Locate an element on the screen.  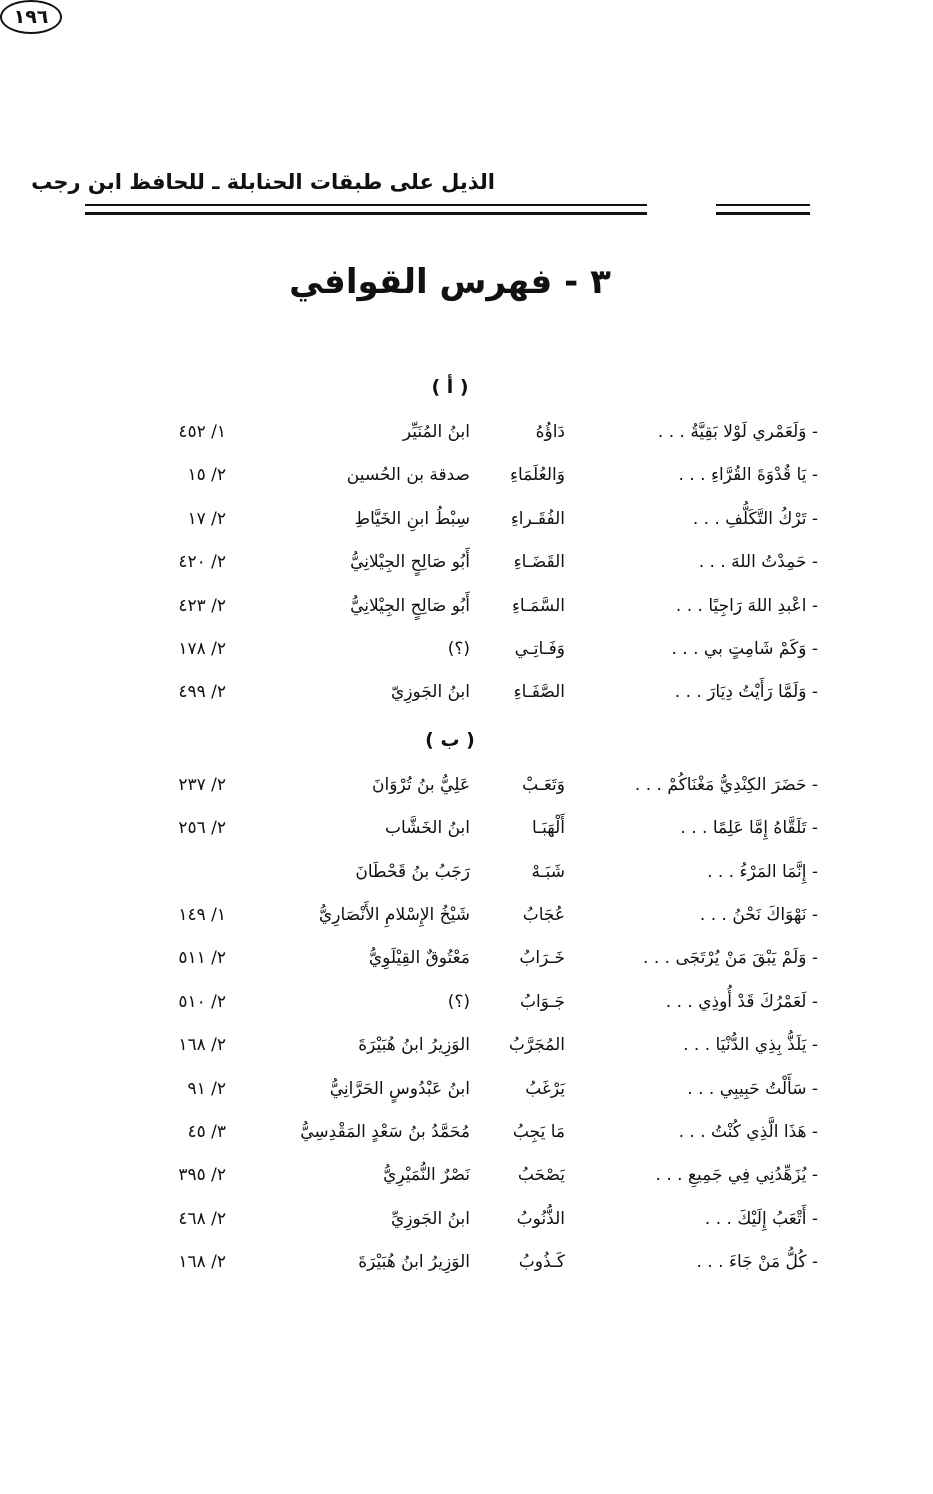
poet: شَيْخُ الإِسْلامِ الأَنْصَارِيُّ is located at coordinates (394, 915).